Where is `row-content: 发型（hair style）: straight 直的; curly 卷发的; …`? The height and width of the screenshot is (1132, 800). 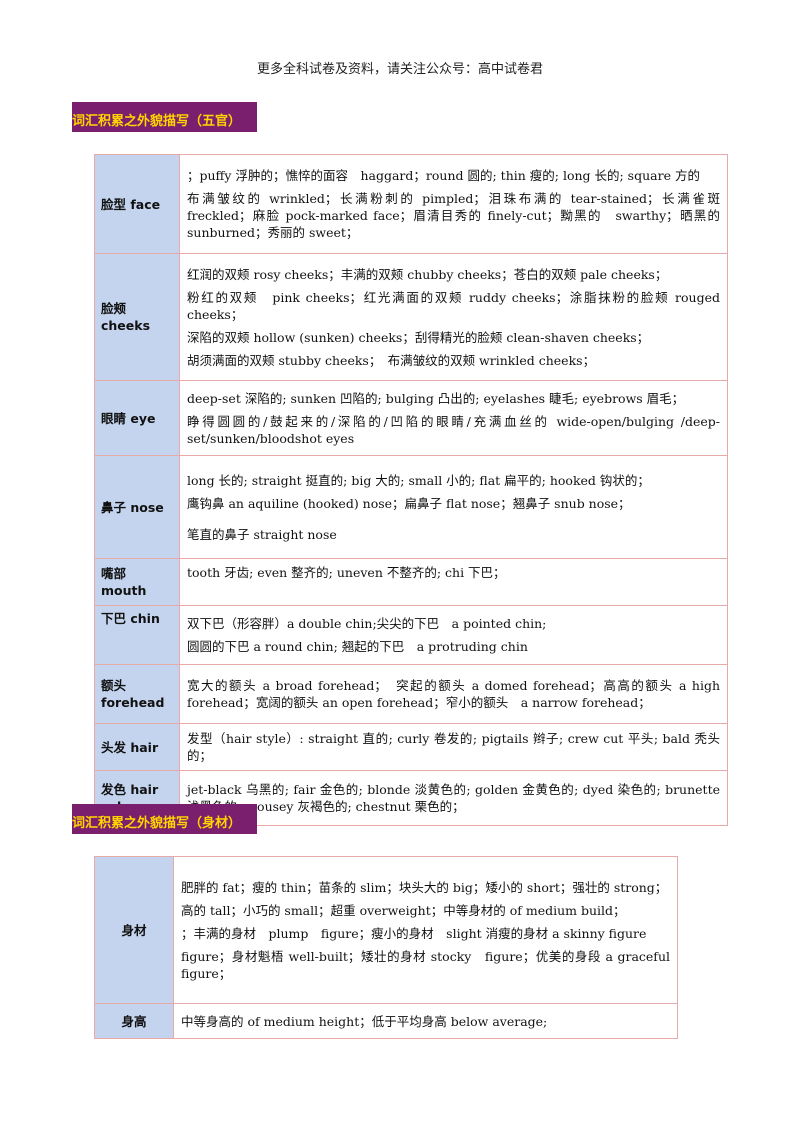
row-content: 发型（hair style）: straight 直的; curly 卷发的; … is located at coordinates (453, 747).